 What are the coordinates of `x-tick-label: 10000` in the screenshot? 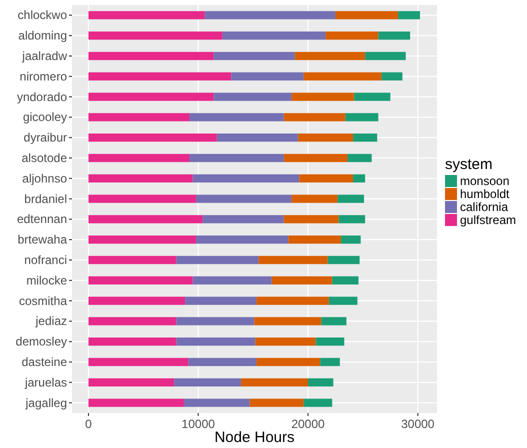 It's located at (199, 424).